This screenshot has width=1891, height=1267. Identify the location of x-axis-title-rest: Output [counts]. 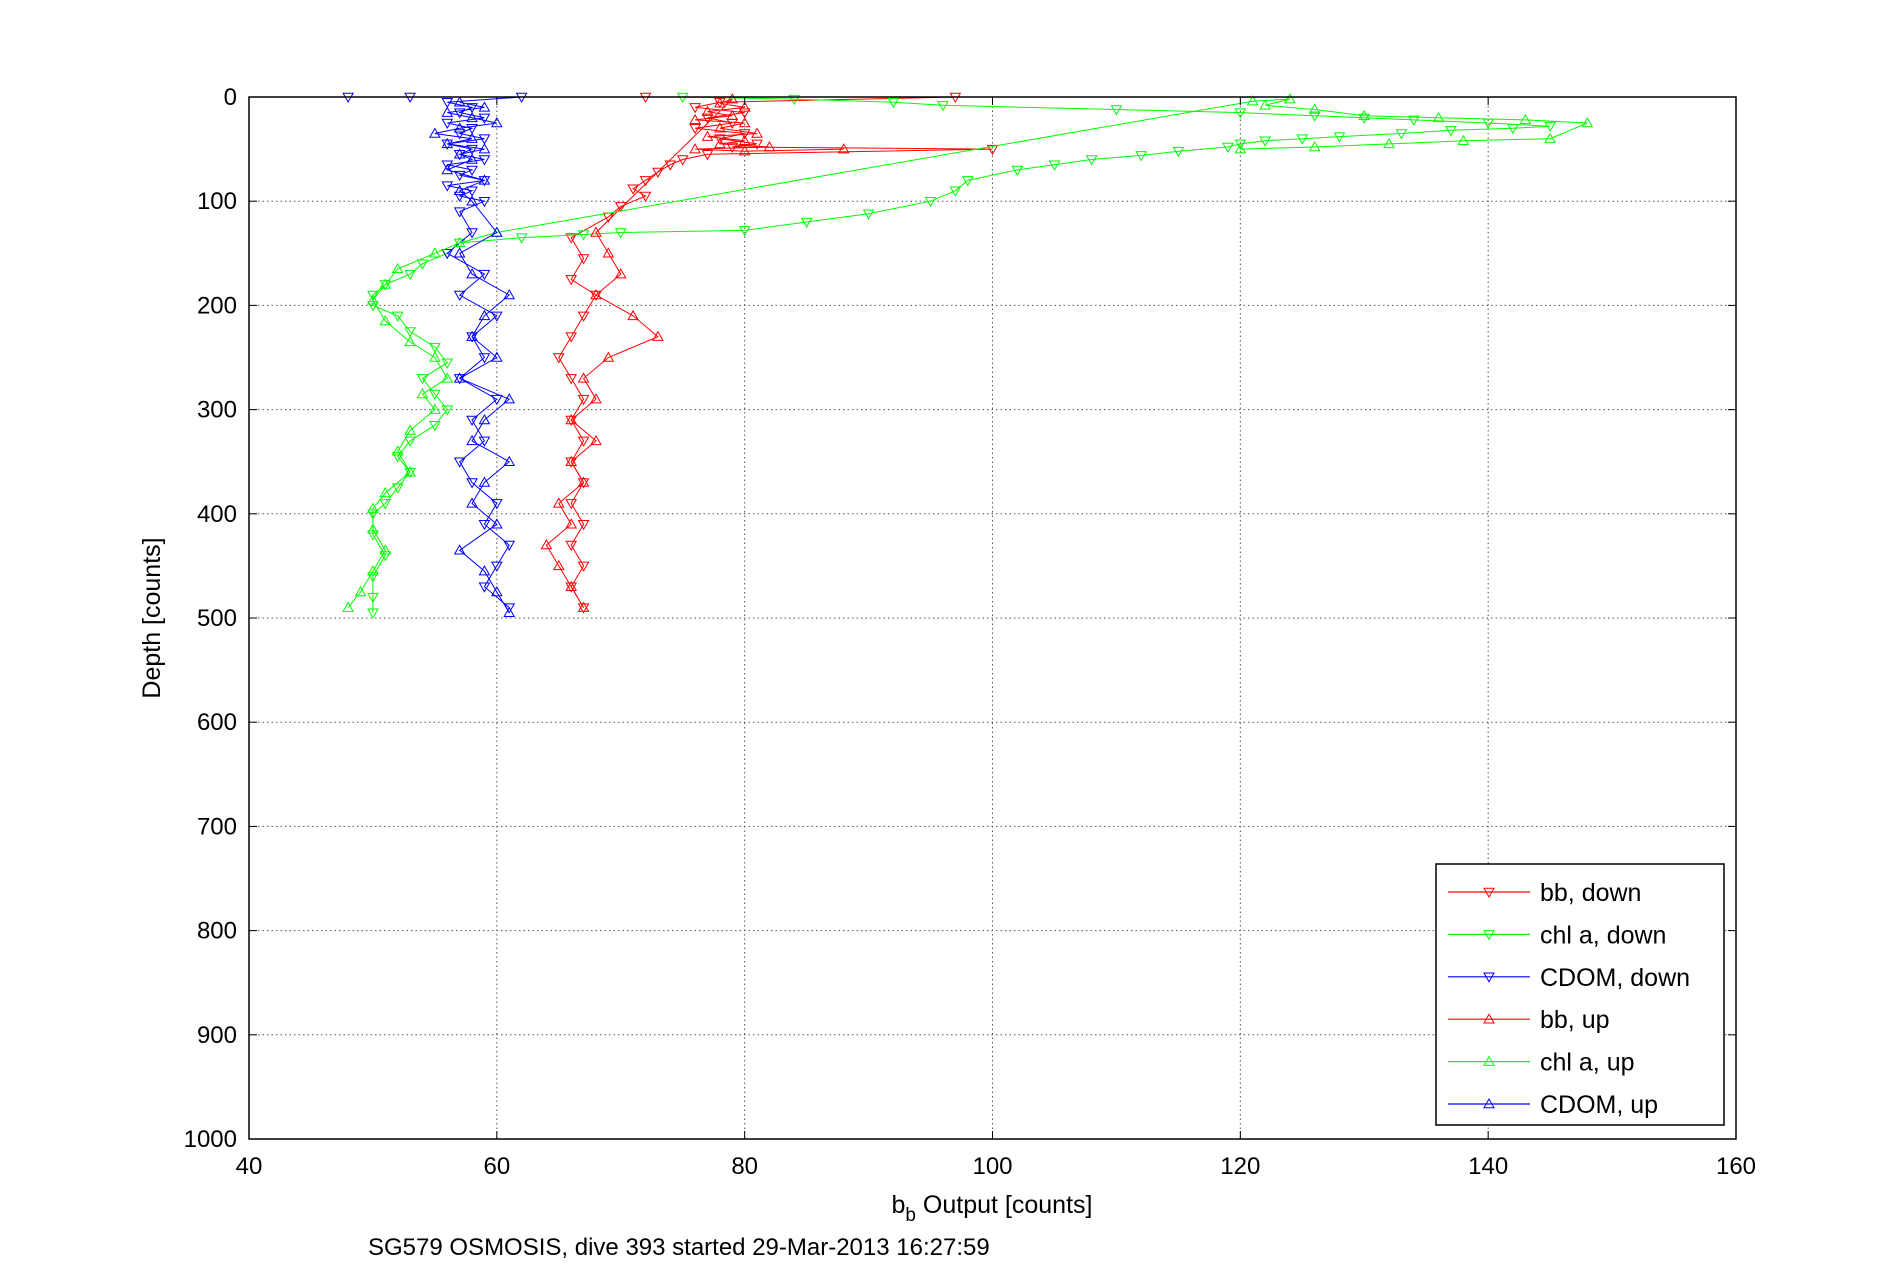
(1004, 1205).